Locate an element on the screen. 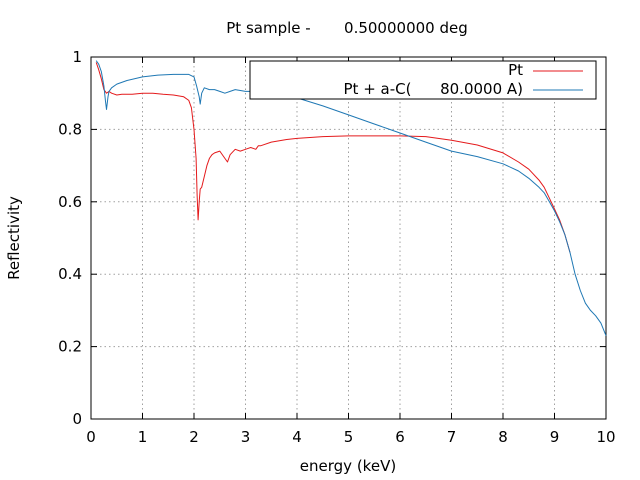 The width and height of the screenshot is (640, 480). x-tick-label: 9 is located at coordinates (555, 437).